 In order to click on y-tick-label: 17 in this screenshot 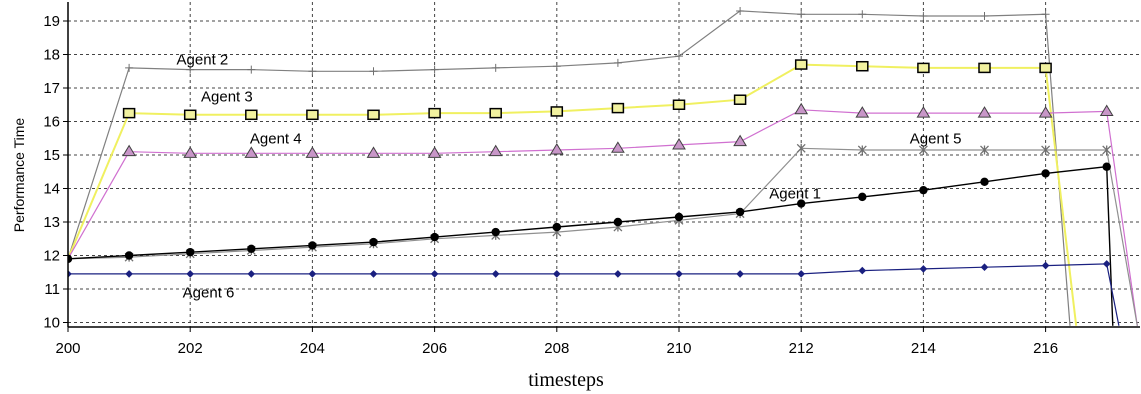, I will do `click(51, 88)`.